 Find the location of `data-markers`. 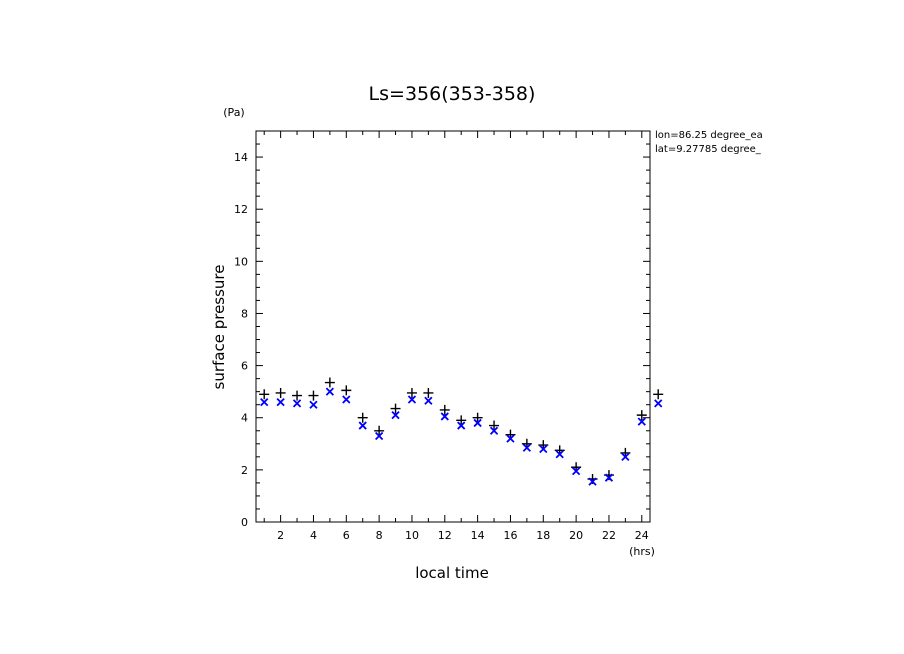

data-markers is located at coordinates (461, 431).